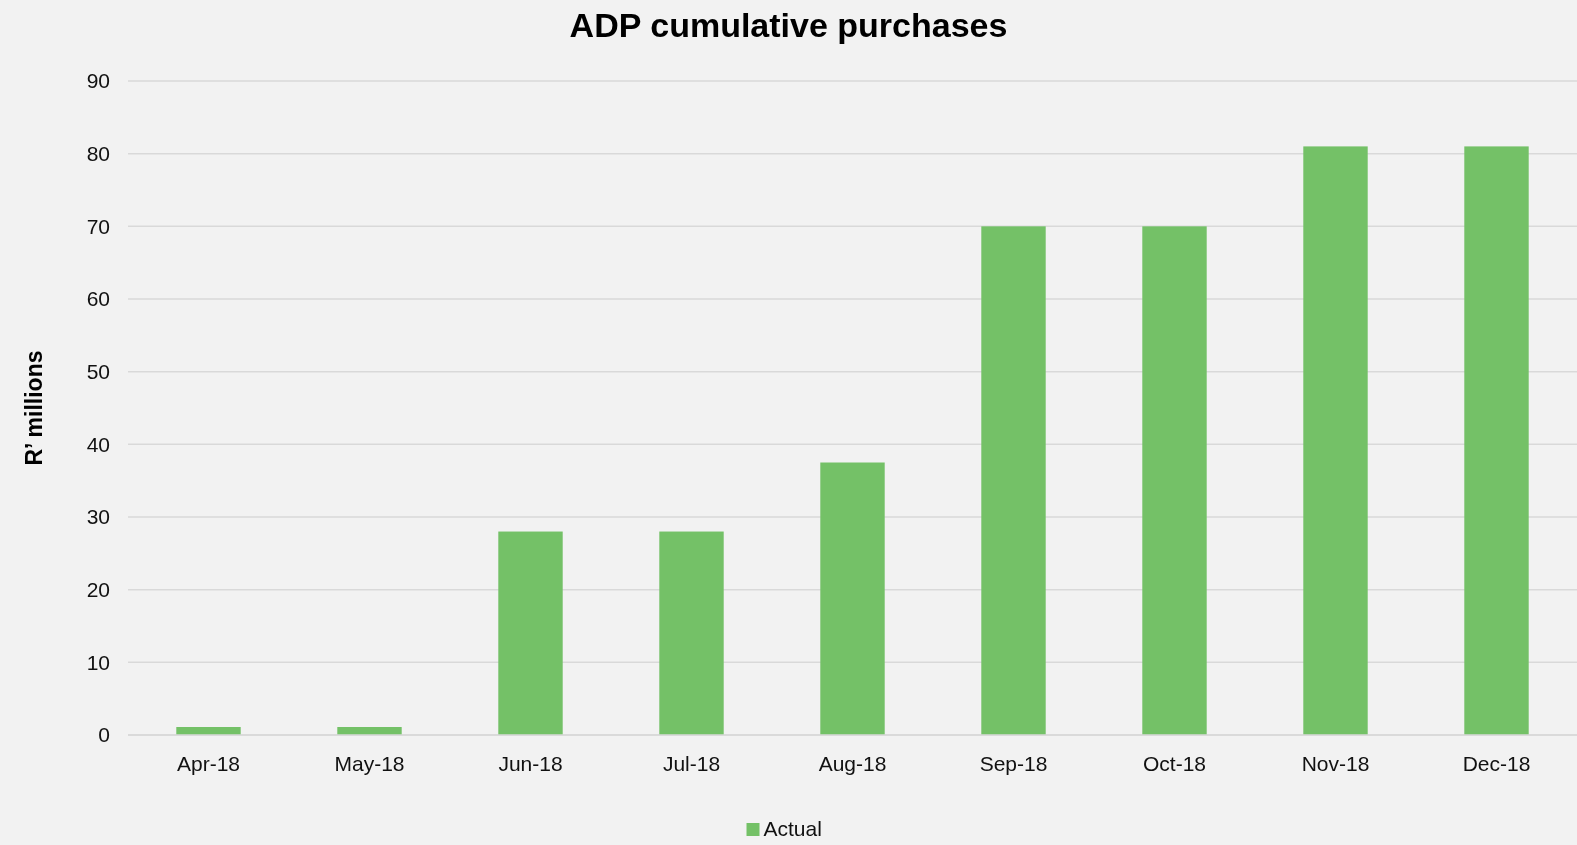 The width and height of the screenshot is (1577, 845). I want to click on x-tick-label: Oct-18, so click(1174, 763).